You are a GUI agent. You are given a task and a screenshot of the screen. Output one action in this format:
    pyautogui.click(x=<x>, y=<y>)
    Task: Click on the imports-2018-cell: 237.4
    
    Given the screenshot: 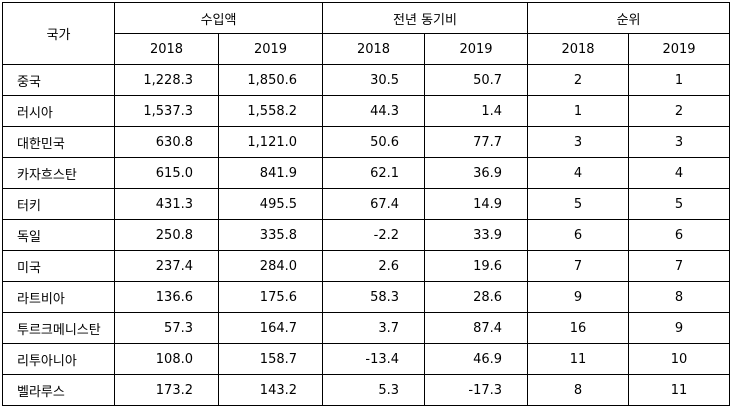 What is the action you would take?
    pyautogui.click(x=166, y=266)
    